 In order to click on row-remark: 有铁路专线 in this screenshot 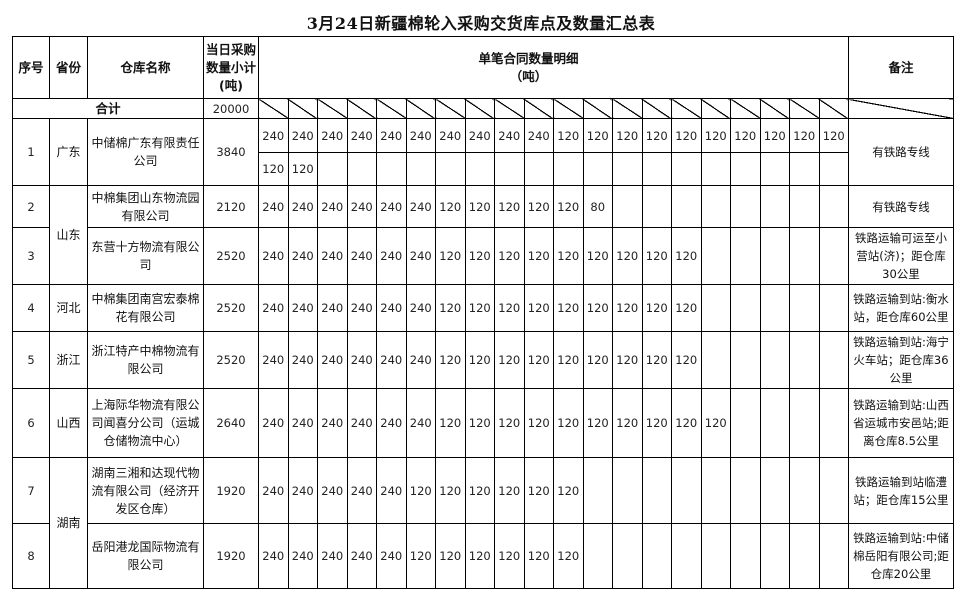, I will do `click(901, 206)`.